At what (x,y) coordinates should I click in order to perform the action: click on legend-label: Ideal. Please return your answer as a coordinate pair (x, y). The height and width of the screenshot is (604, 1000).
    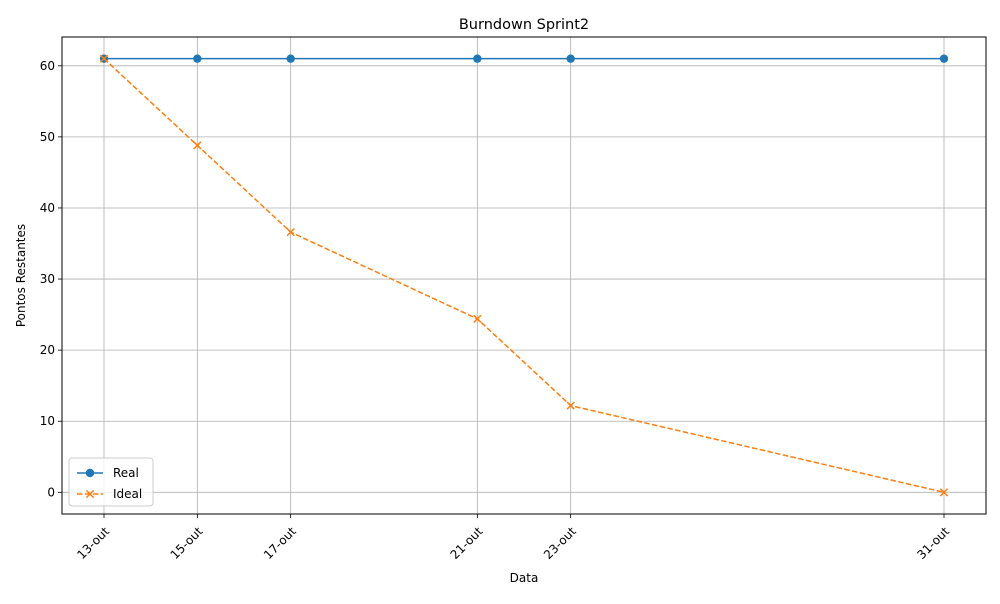
    Looking at the image, I should click on (127, 494).